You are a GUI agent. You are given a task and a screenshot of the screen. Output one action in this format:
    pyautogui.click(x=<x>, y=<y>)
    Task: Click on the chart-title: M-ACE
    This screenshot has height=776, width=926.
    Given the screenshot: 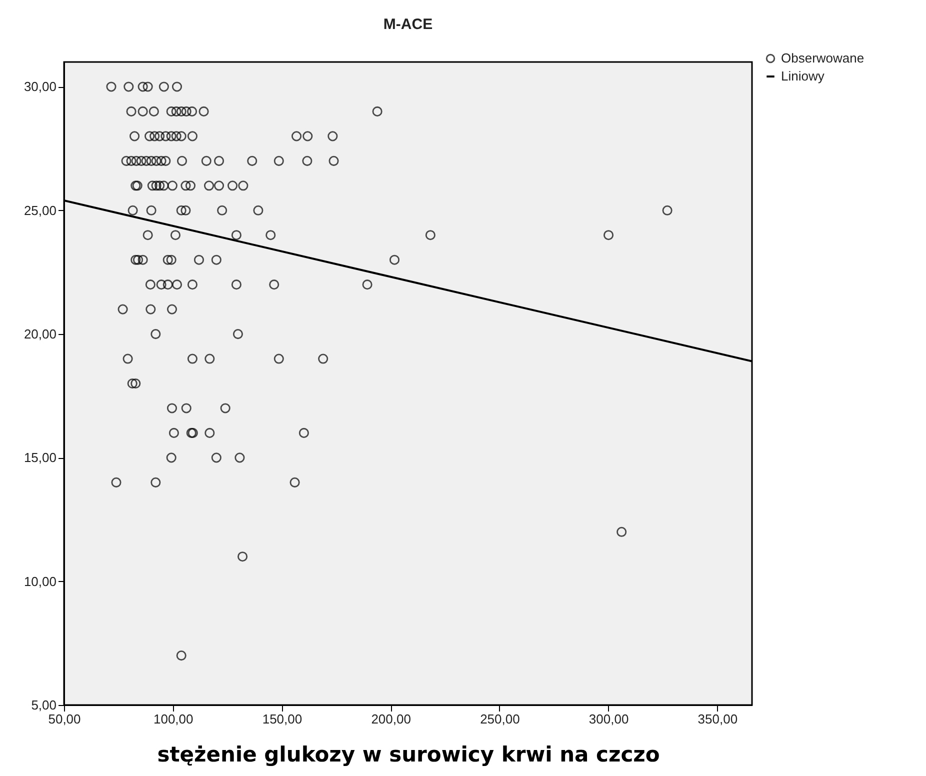 What is the action you would take?
    pyautogui.click(x=408, y=24)
    